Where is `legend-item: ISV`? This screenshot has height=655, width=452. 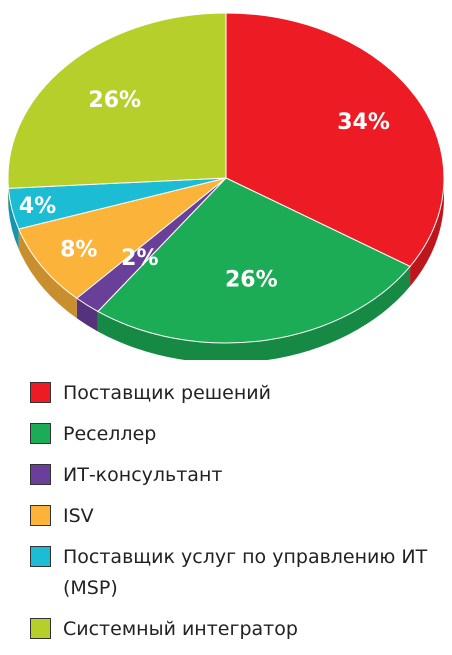 legend-item: ISV is located at coordinates (235, 516).